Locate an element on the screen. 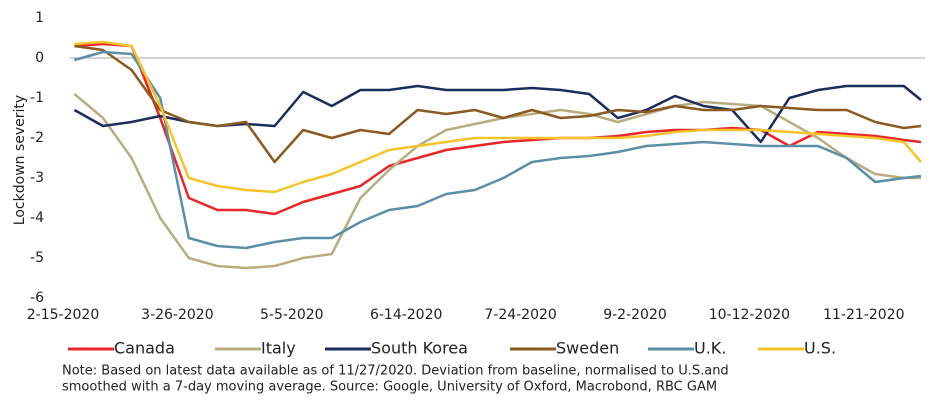 Image resolution: width=951 pixels, height=405 pixels. x-tick-label: 6-14-2020 is located at coordinates (406, 315).